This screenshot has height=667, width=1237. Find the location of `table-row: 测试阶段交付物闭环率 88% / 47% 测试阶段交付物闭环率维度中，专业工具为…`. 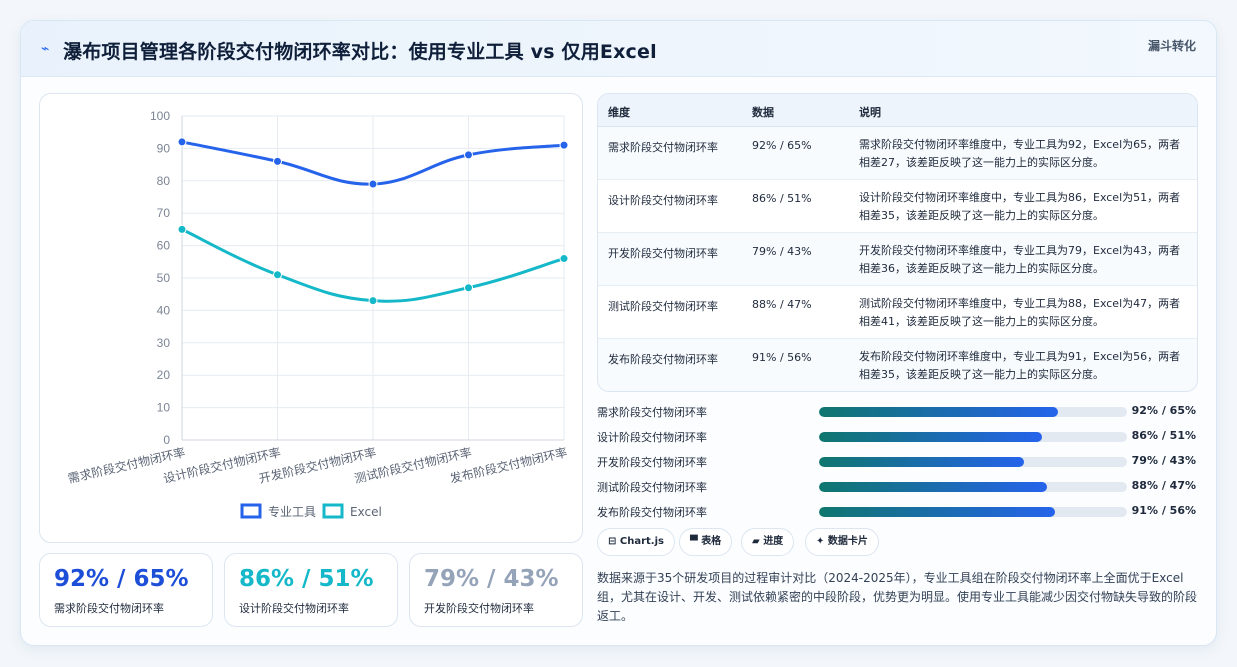

table-row: 测试阶段交付物闭环率 88% / 47% 测试阶段交付物闭环率维度中，专业工具为… is located at coordinates (897, 312).